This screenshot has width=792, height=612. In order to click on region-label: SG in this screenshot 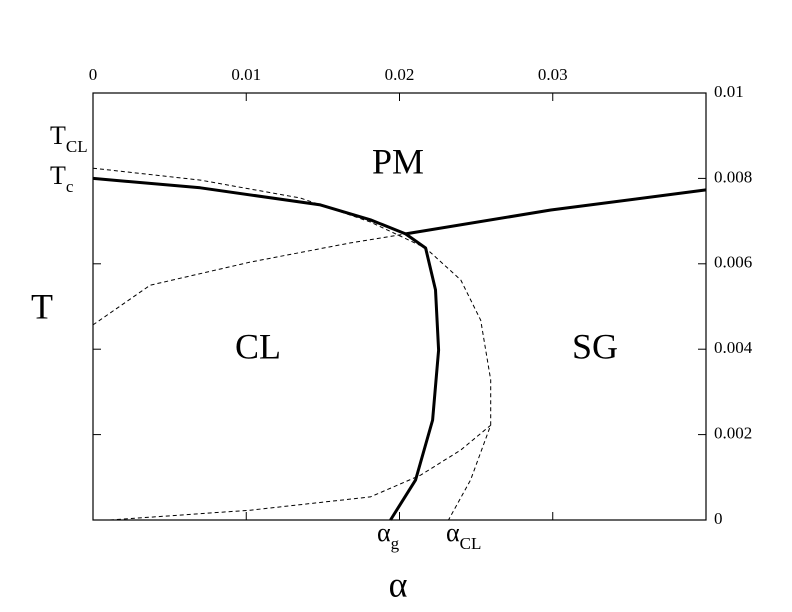, I will do `click(595, 346)`.